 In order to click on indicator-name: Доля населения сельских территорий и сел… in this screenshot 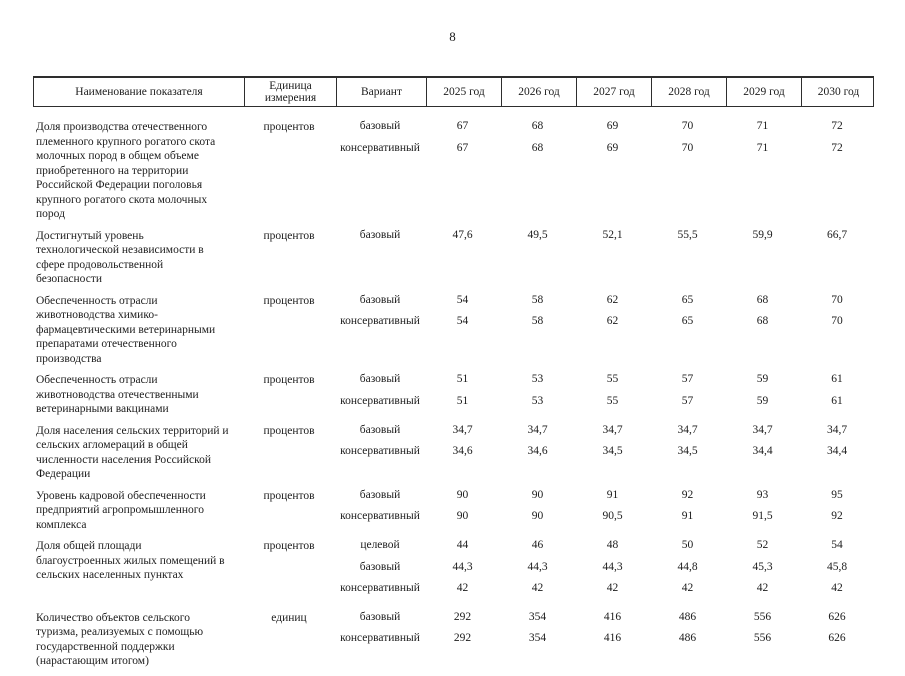, I will do `click(132, 452)`.